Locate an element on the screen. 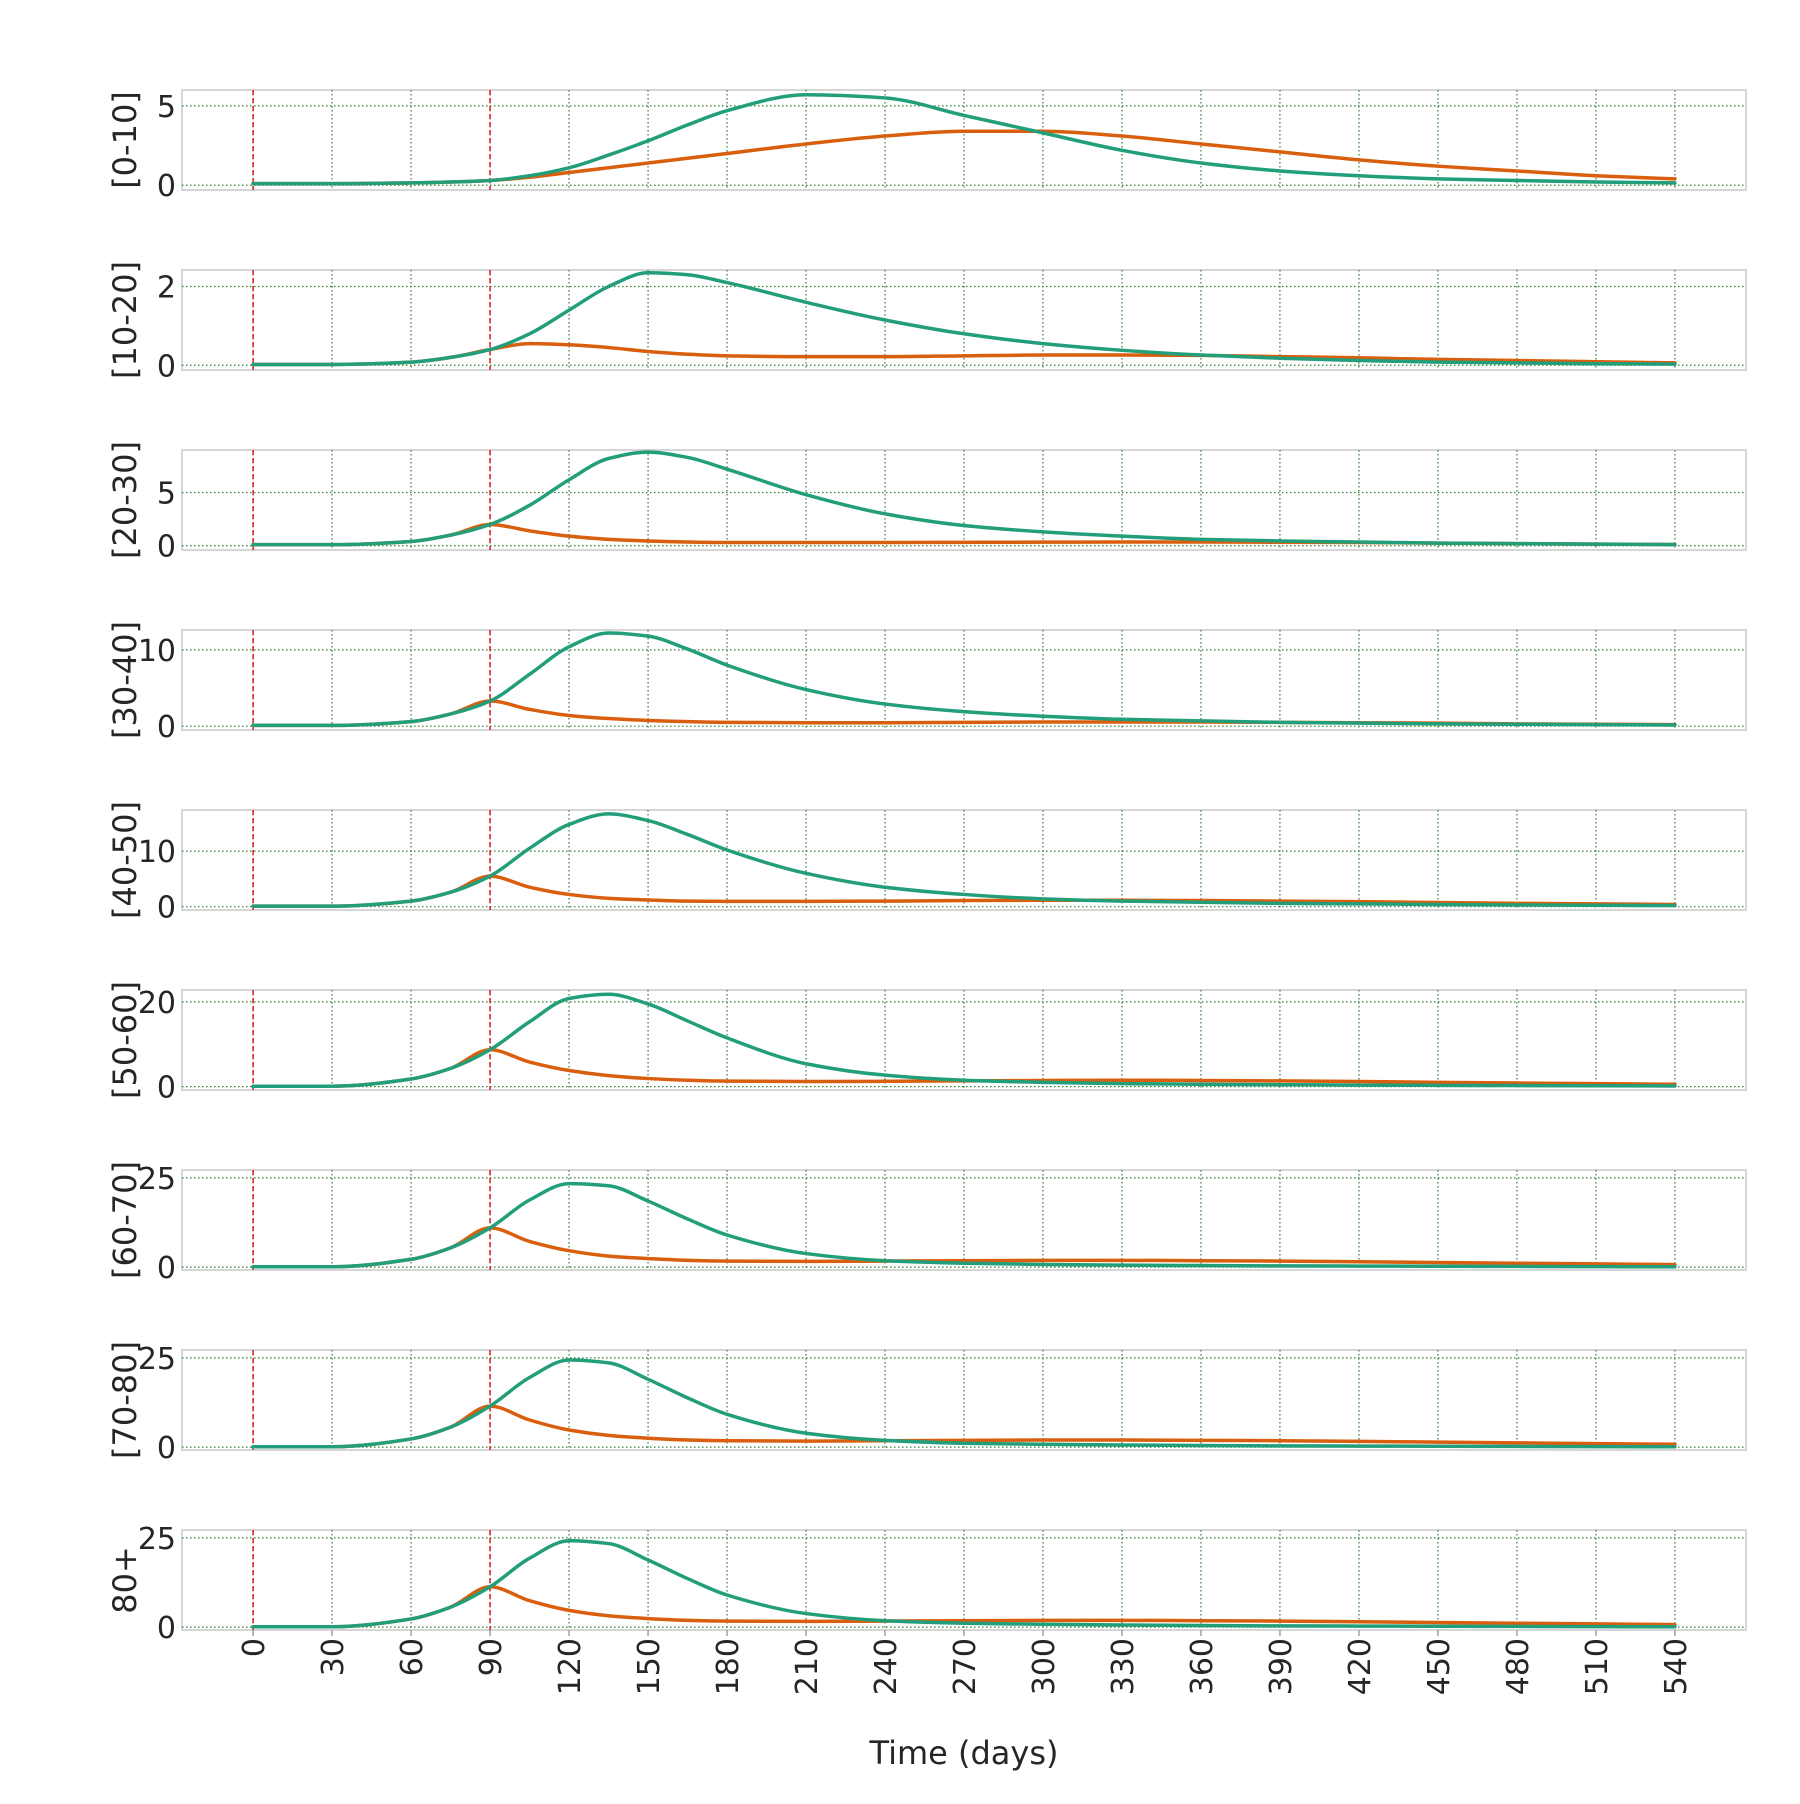 This screenshot has width=1800, height=1804. y-axis-label: [30-40] is located at coordinates (125, 680).